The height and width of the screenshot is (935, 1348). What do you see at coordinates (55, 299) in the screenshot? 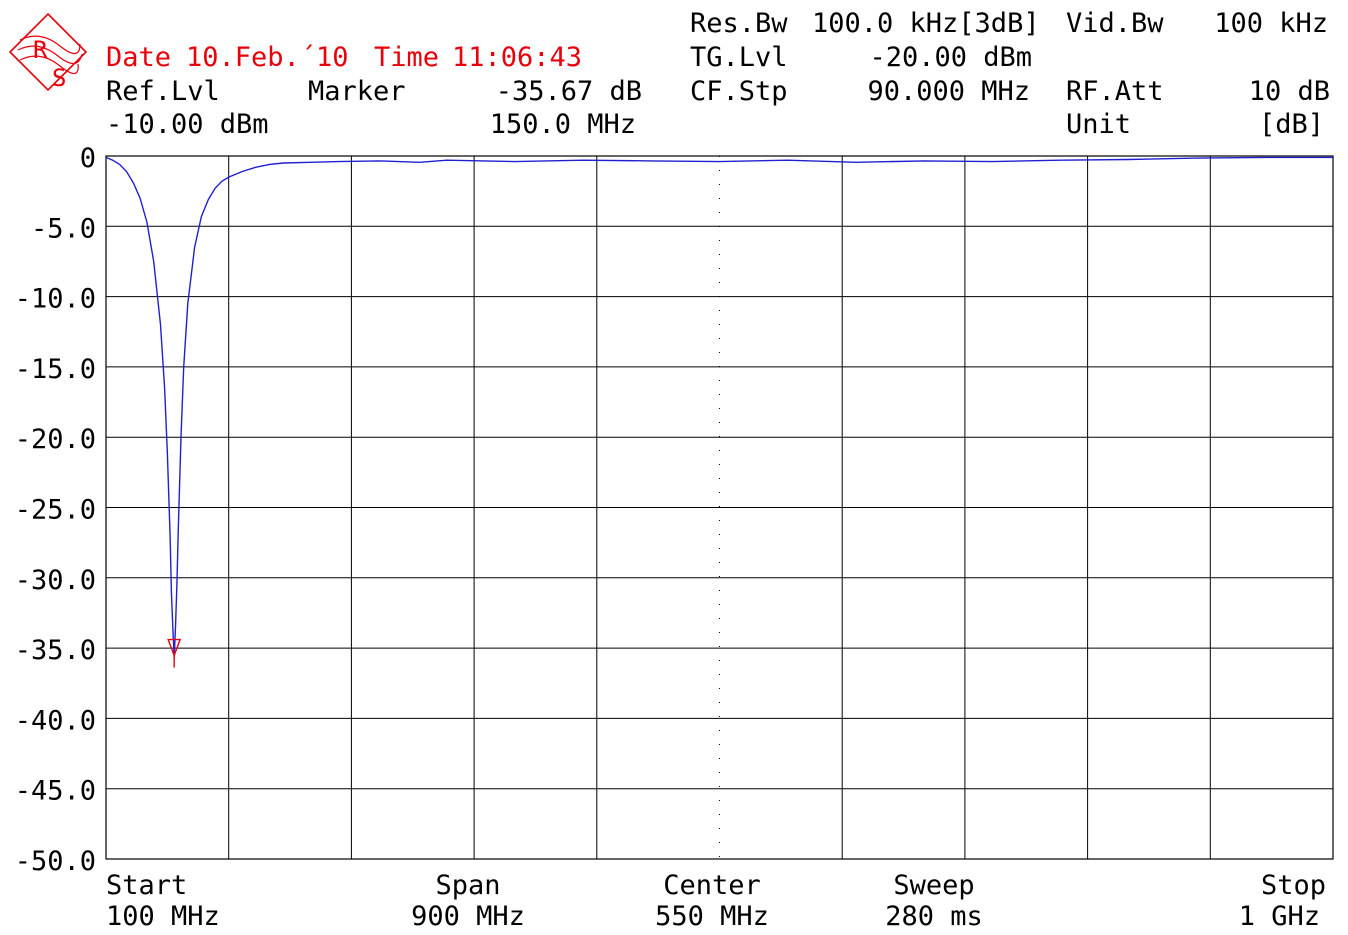
I see `y-tick-label: -10.0` at bounding box center [55, 299].